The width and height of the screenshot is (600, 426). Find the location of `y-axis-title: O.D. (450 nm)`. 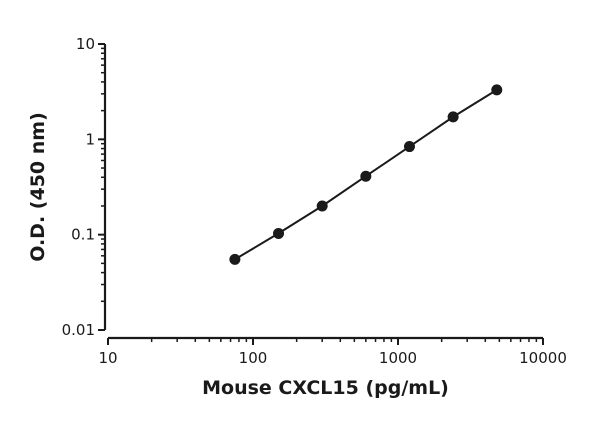

y-axis-title: O.D. (450 nm) is located at coordinates (38, 187).